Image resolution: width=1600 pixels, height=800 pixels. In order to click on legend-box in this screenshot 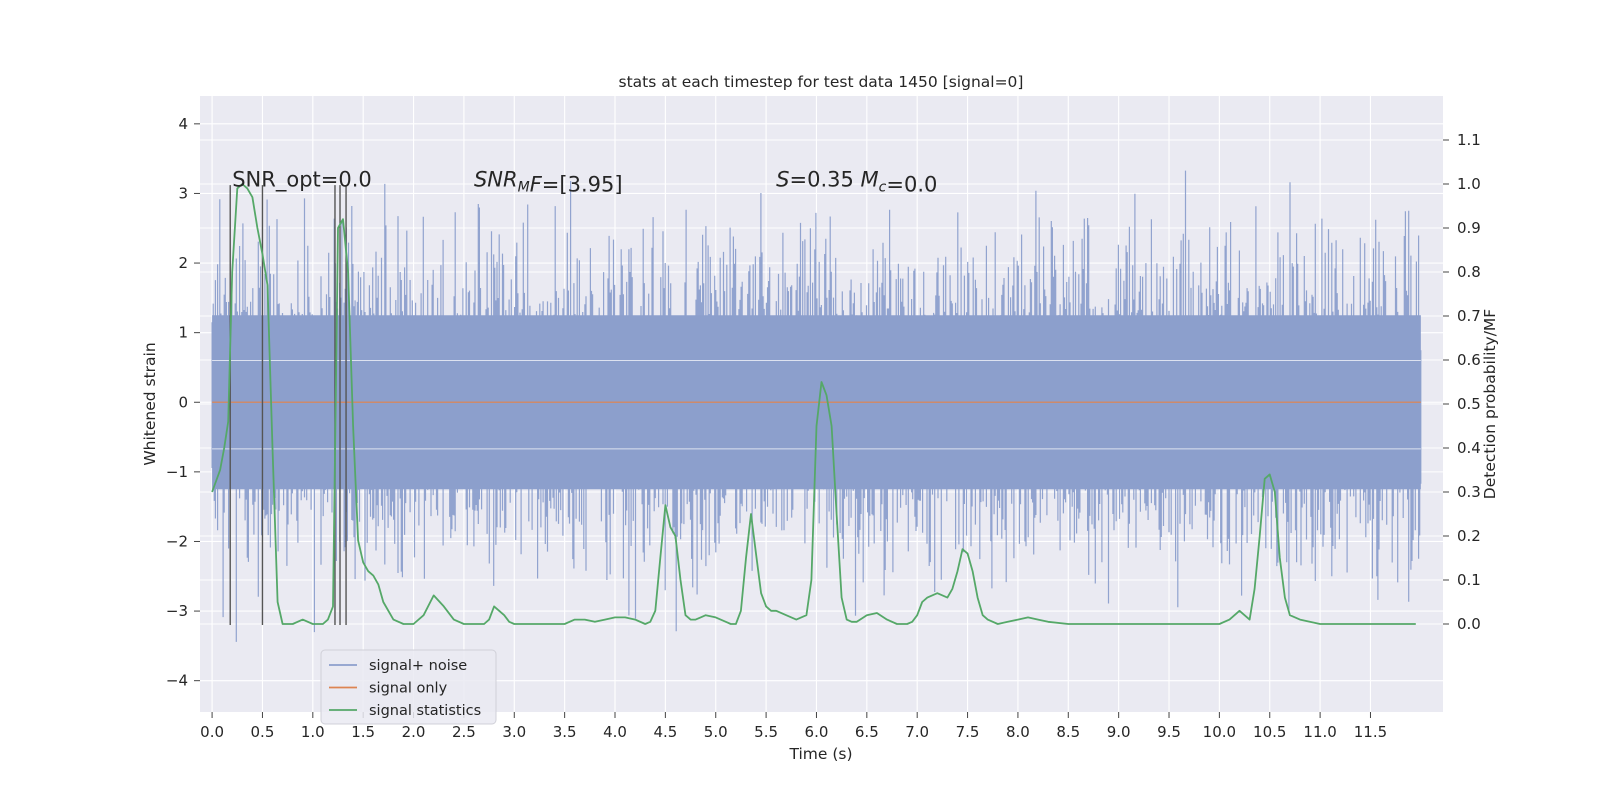, I will do `click(408, 687)`.